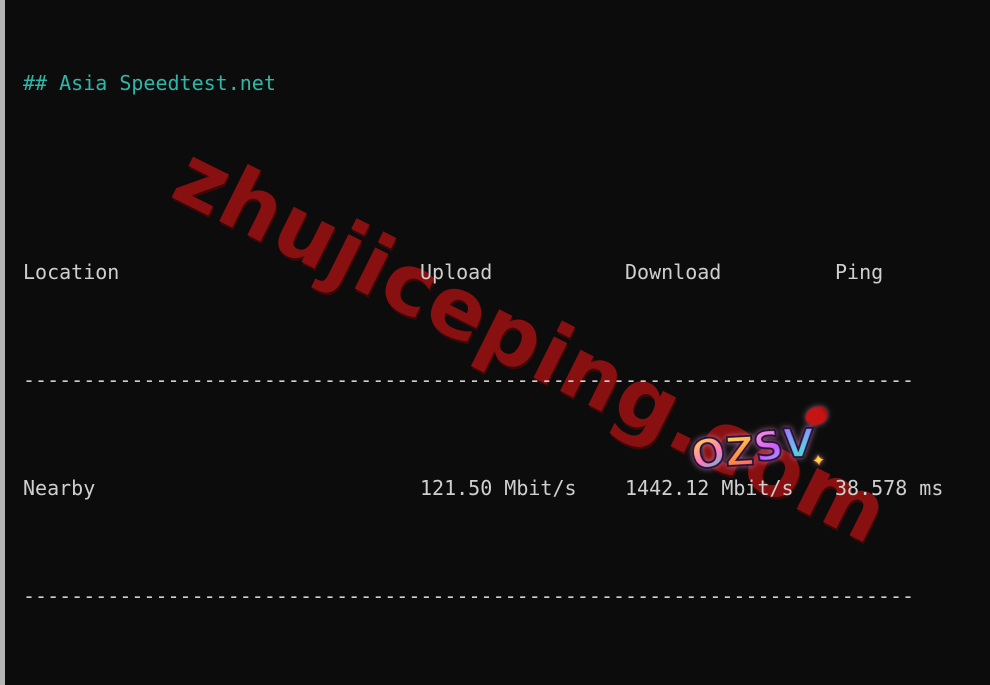  Describe the element at coordinates (859, 272) in the screenshot. I see `column-header-ping: Ping` at that location.